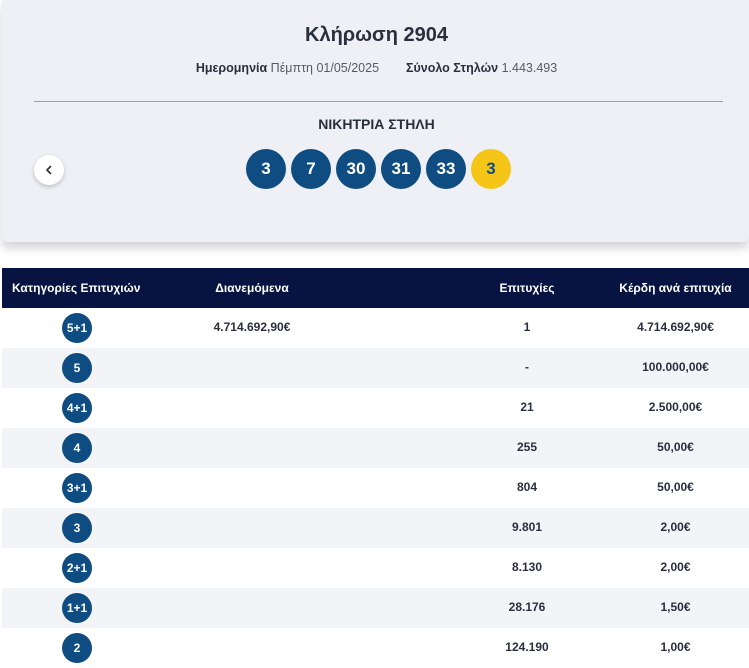 This screenshot has width=749, height=668. I want to click on header-winners: Επιτυχίες, so click(527, 288).